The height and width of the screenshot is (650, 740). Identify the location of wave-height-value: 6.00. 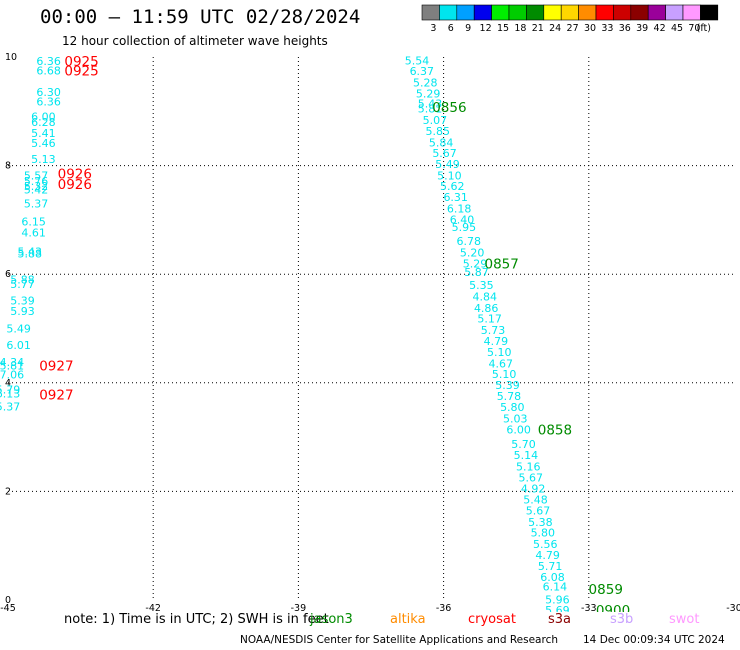
(518, 429).